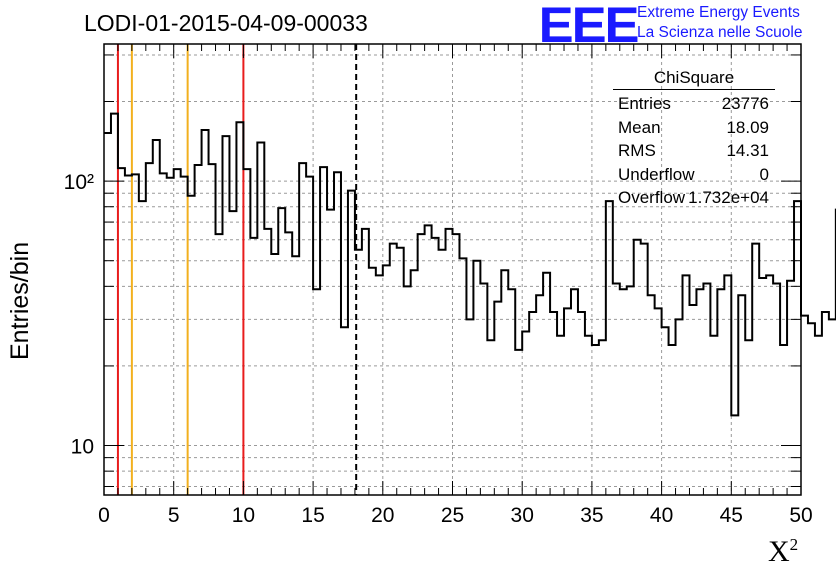  Describe the element at coordinates (452, 515) in the screenshot. I see `x-tick-label: 25` at that location.